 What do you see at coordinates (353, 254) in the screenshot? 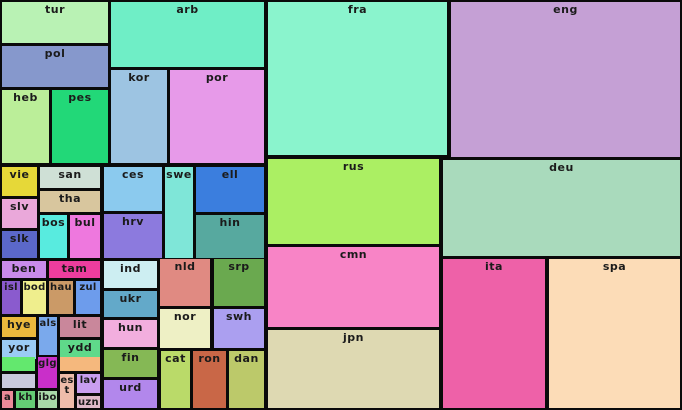
I see `cell-label: cmn` at bounding box center [353, 254].